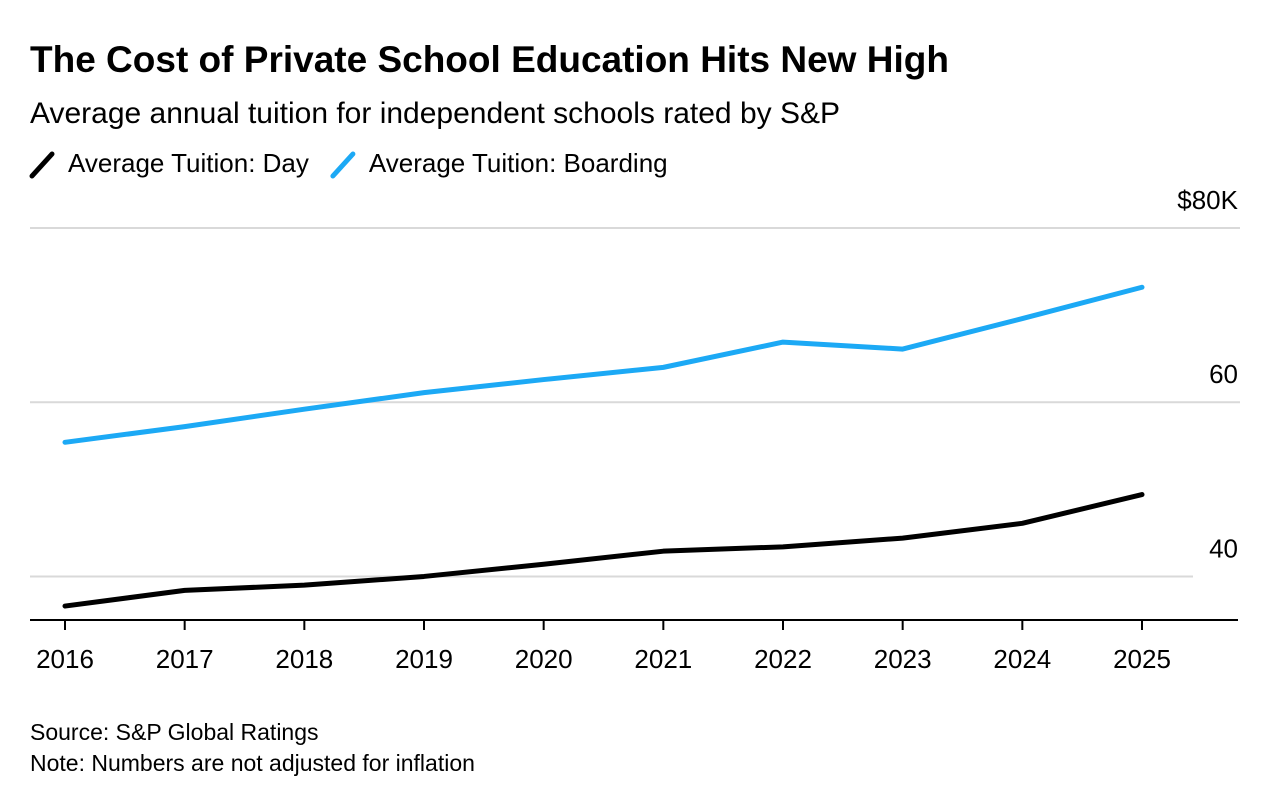 The height and width of the screenshot is (801, 1284). Describe the element at coordinates (424, 659) in the screenshot. I see `x-tick-label: 2019` at that location.